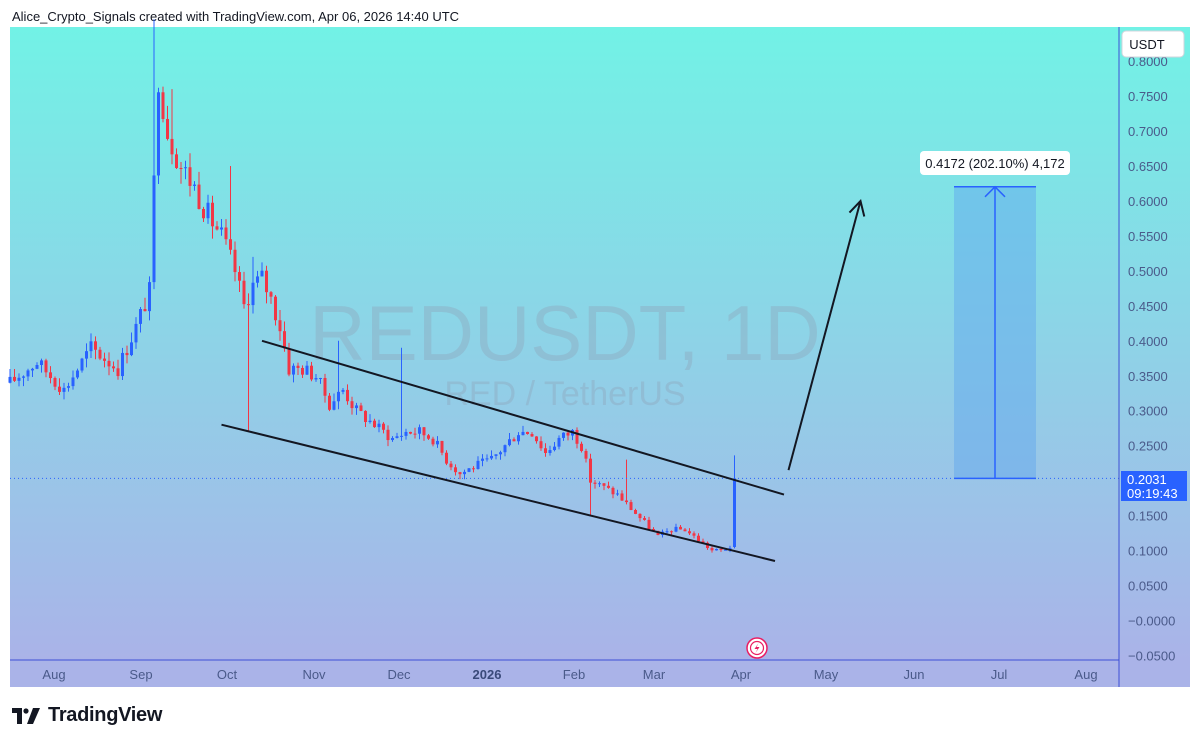  What do you see at coordinates (914, 674) in the screenshot?
I see `time-tick-label: Jun` at bounding box center [914, 674].